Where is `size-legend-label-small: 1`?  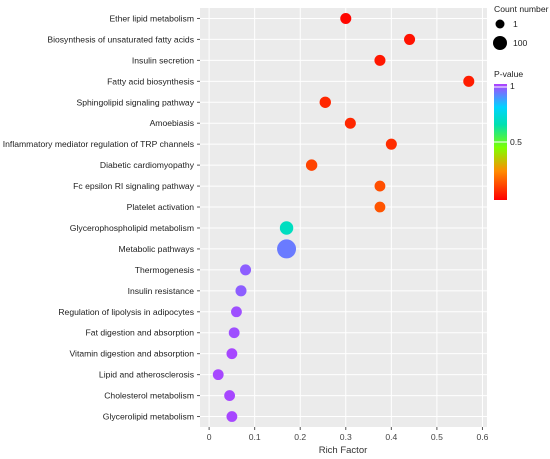
size-legend-label-small: 1 is located at coordinates (515, 24).